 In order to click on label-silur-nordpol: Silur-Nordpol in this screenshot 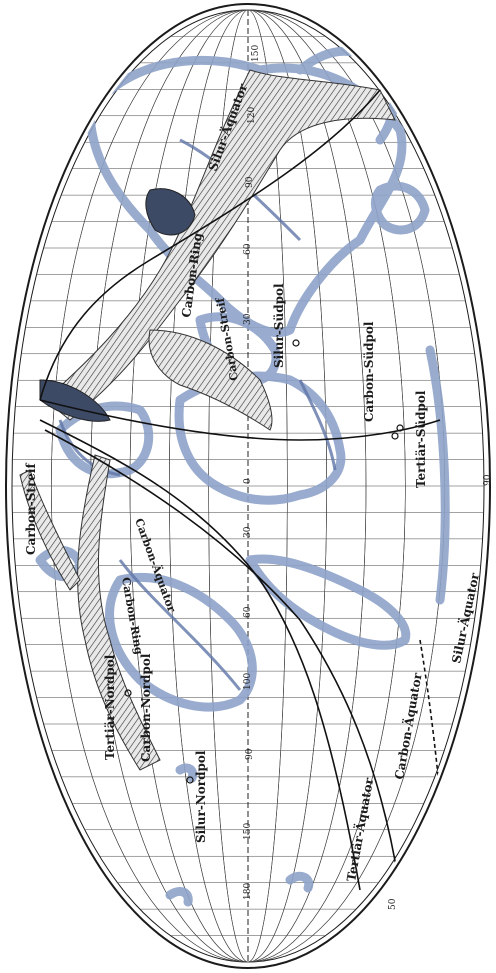, I will do `click(201, 796)`.